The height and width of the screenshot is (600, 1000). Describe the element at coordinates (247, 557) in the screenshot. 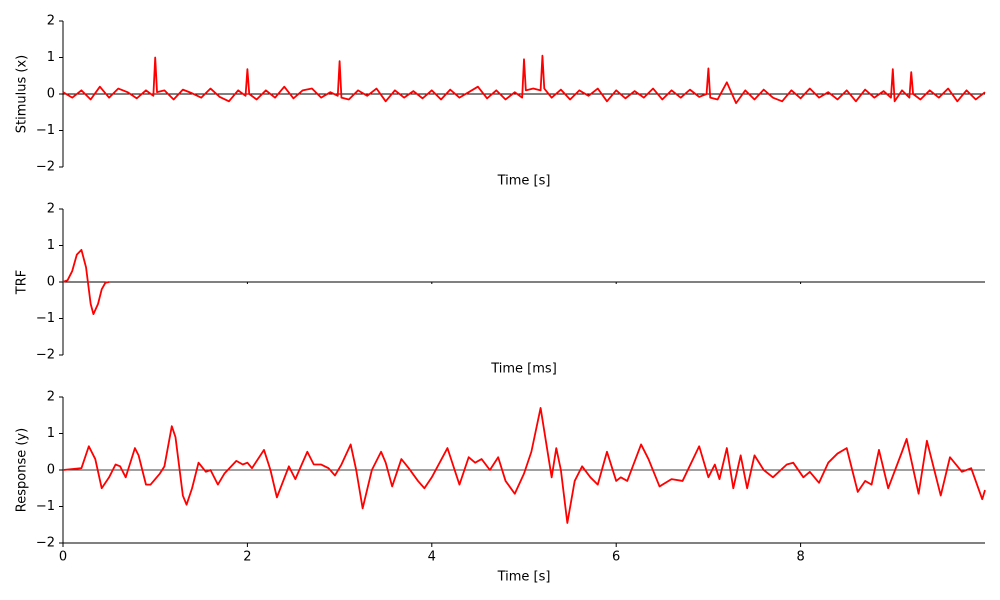

I see `x-tick-label: 2` at that location.